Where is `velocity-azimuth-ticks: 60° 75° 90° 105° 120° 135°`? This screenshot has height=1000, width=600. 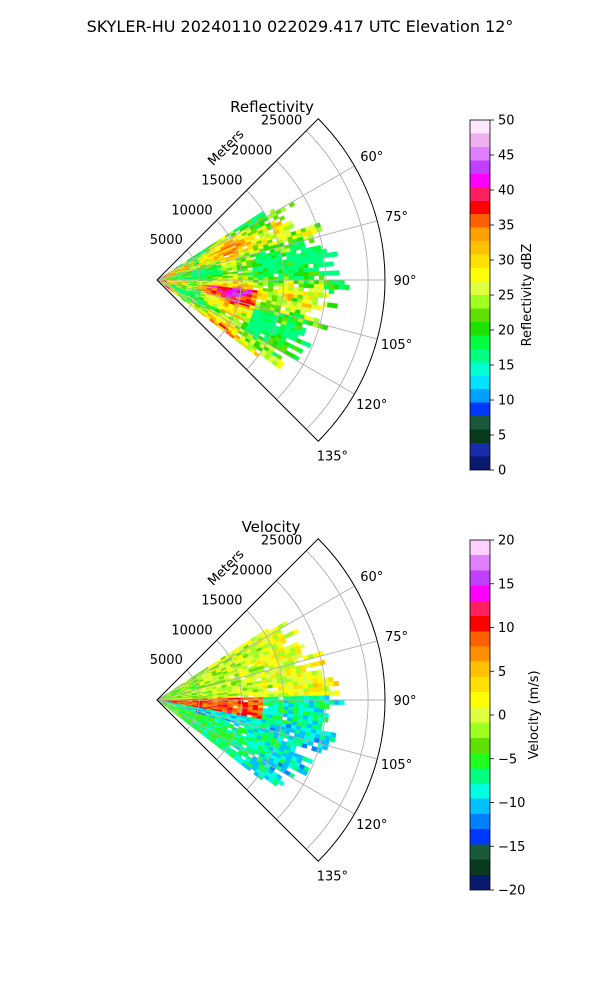
velocity-azimuth-ticks: 60° 75° 90° 105° 120° 135° is located at coordinates (367, 727).